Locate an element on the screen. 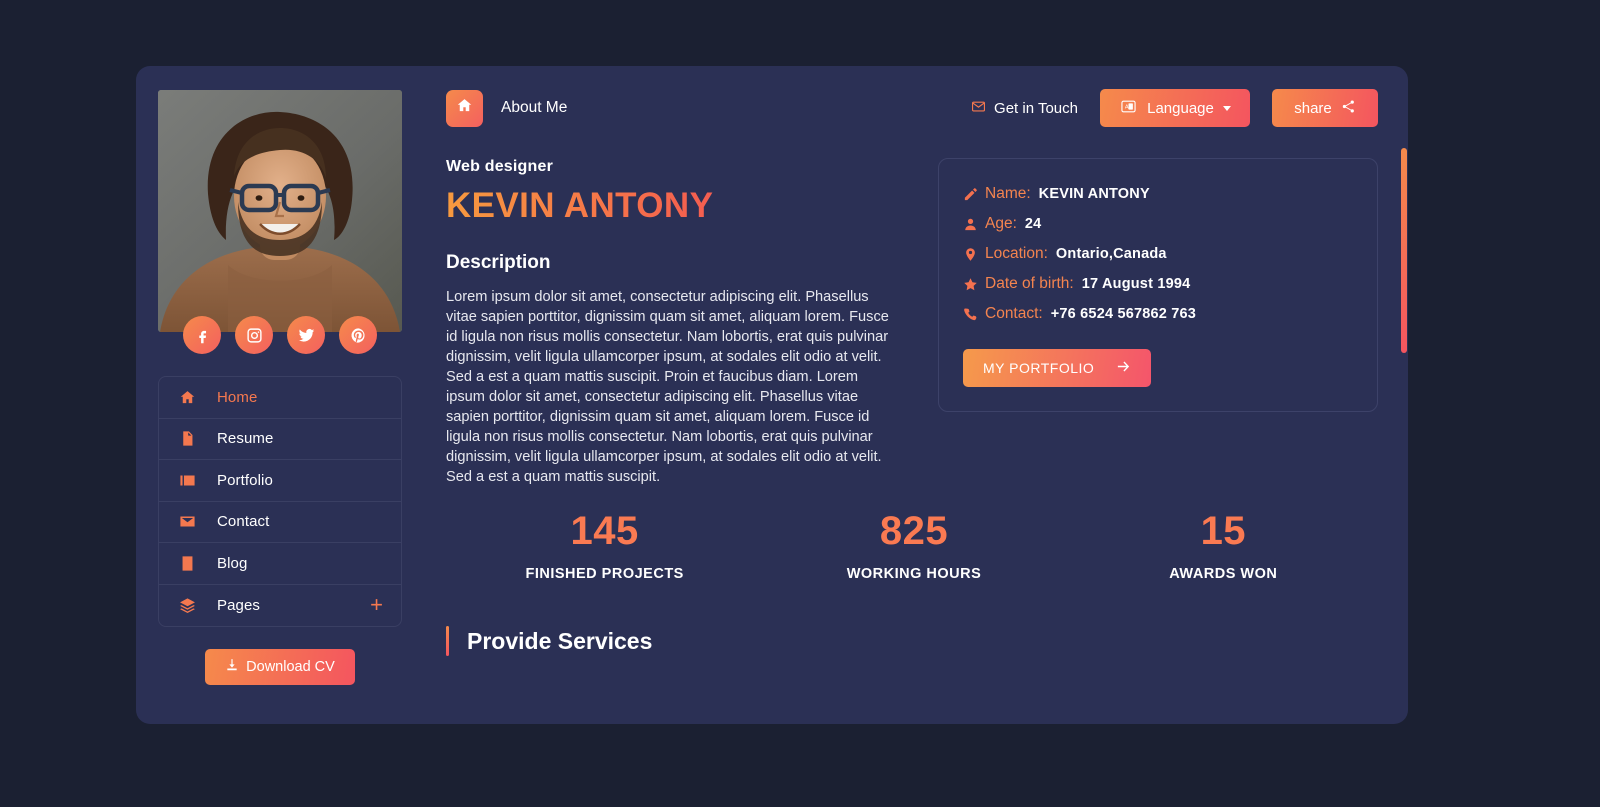  share-label: share is located at coordinates (1313, 108).